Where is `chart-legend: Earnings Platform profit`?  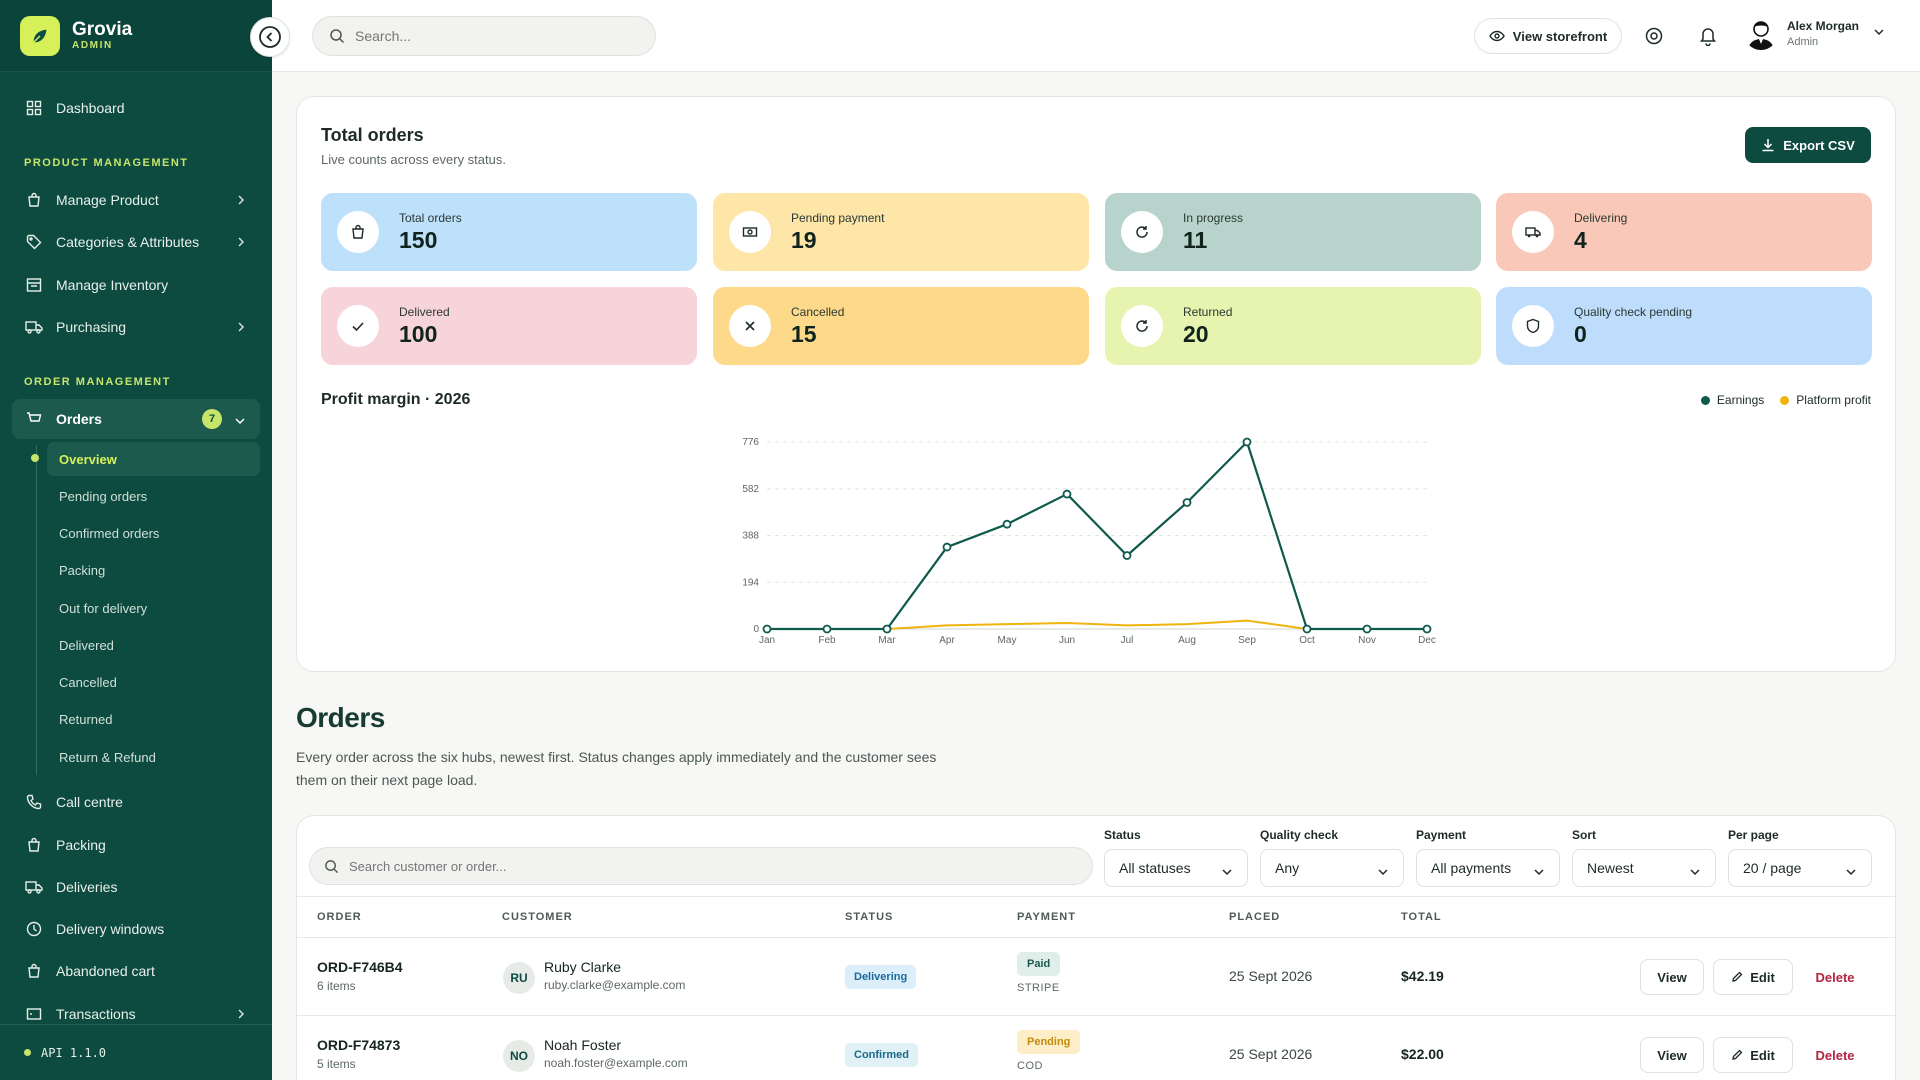
chart-legend: Earnings Platform profit is located at coordinates (1778, 400).